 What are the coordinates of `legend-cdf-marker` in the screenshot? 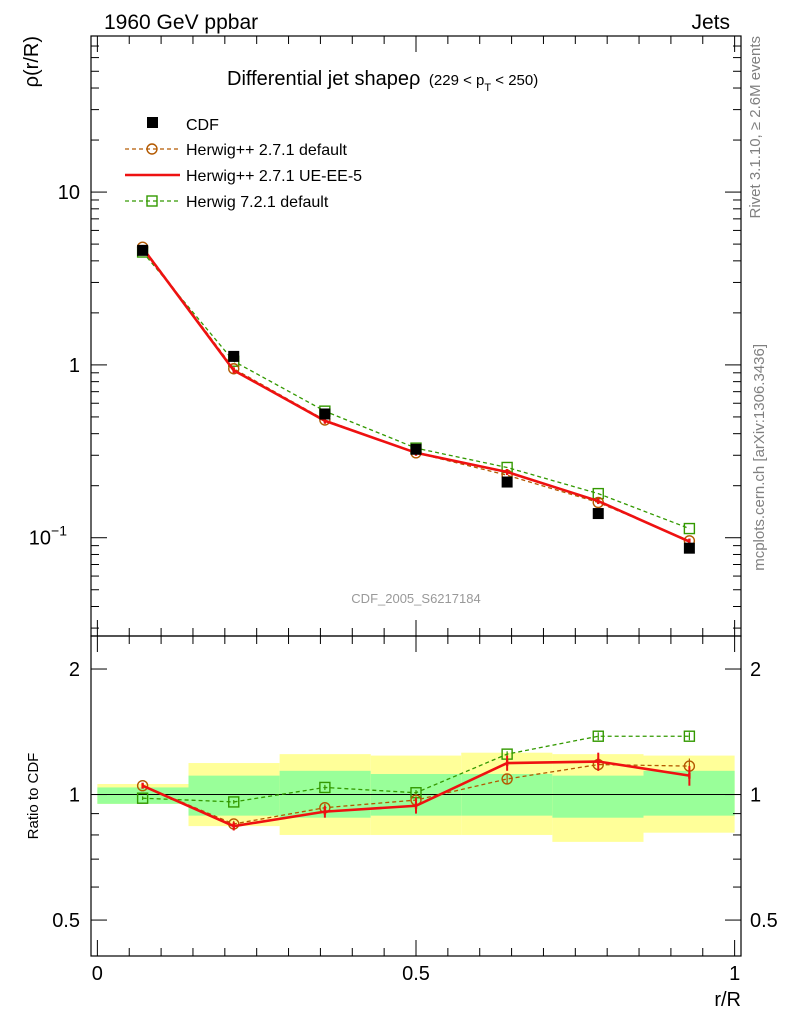 It's located at (152, 122).